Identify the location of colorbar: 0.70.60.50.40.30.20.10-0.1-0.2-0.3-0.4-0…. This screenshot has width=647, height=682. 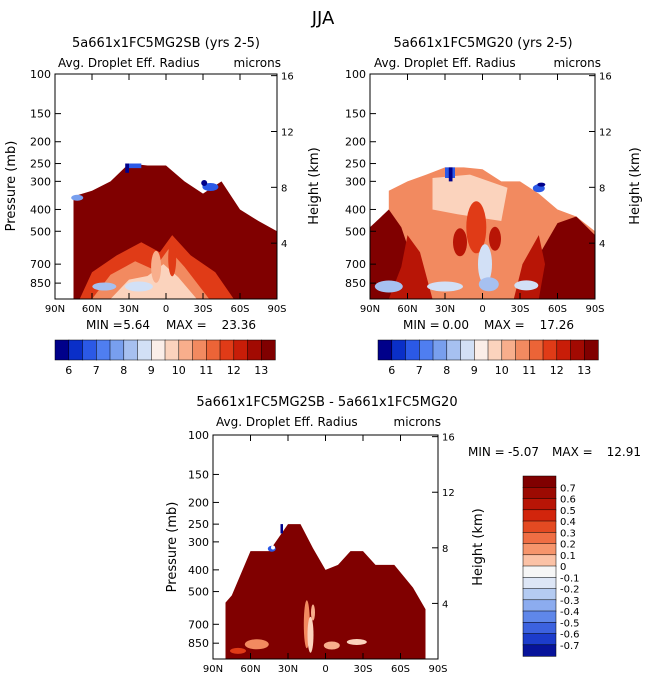
(551, 566).